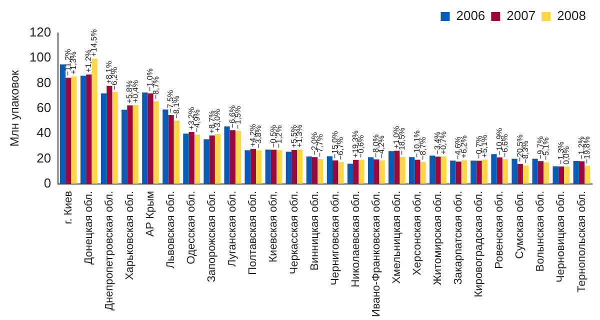 The height and width of the screenshot is (320, 600). I want to click on annotation: −6,2%, so click(115, 78).